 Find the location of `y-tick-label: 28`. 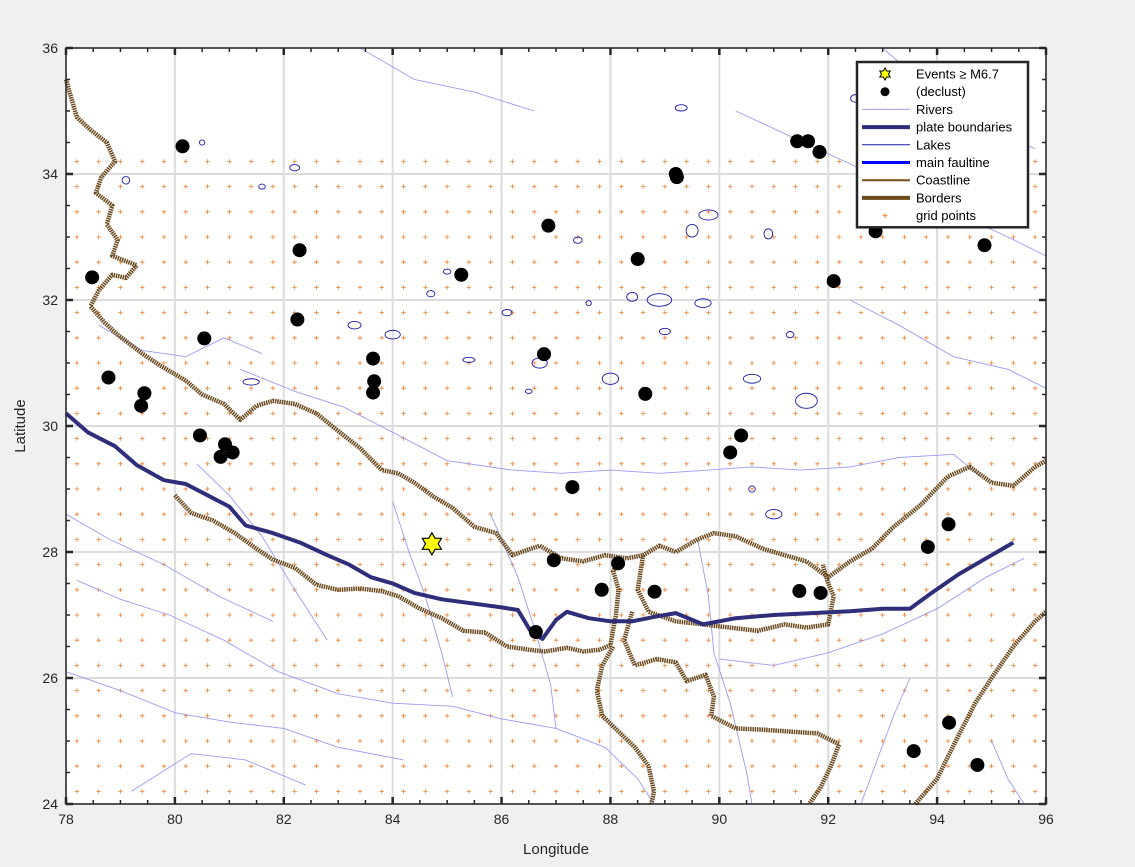

y-tick-label: 28 is located at coordinates (50, 552).